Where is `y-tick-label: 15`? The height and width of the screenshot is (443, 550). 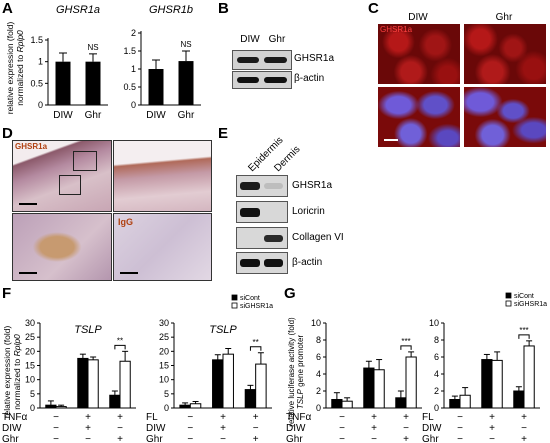 y-tick-label: 15 is located at coordinates (30, 366).